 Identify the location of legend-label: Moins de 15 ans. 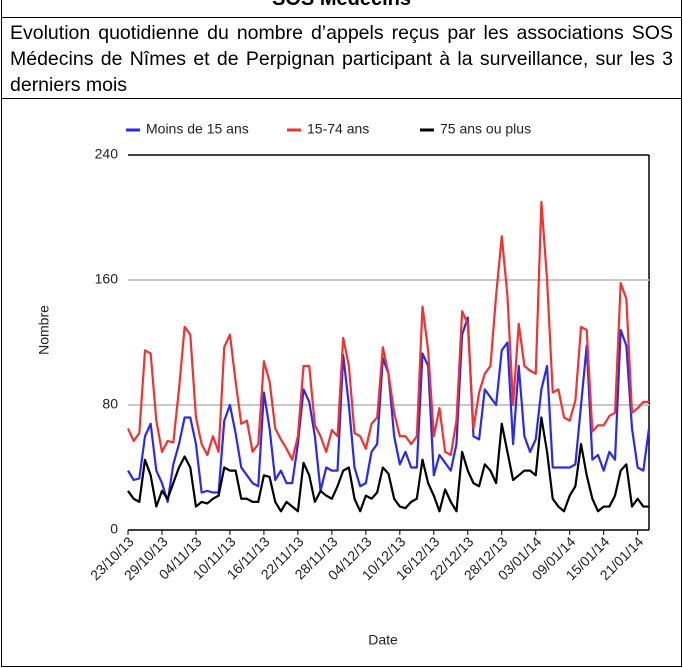
(197, 129).